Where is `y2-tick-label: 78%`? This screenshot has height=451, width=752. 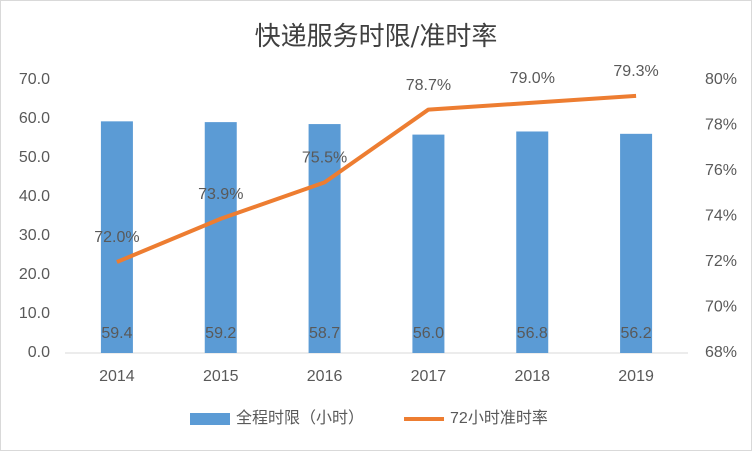 y2-tick-label: 78% is located at coordinates (721, 125).